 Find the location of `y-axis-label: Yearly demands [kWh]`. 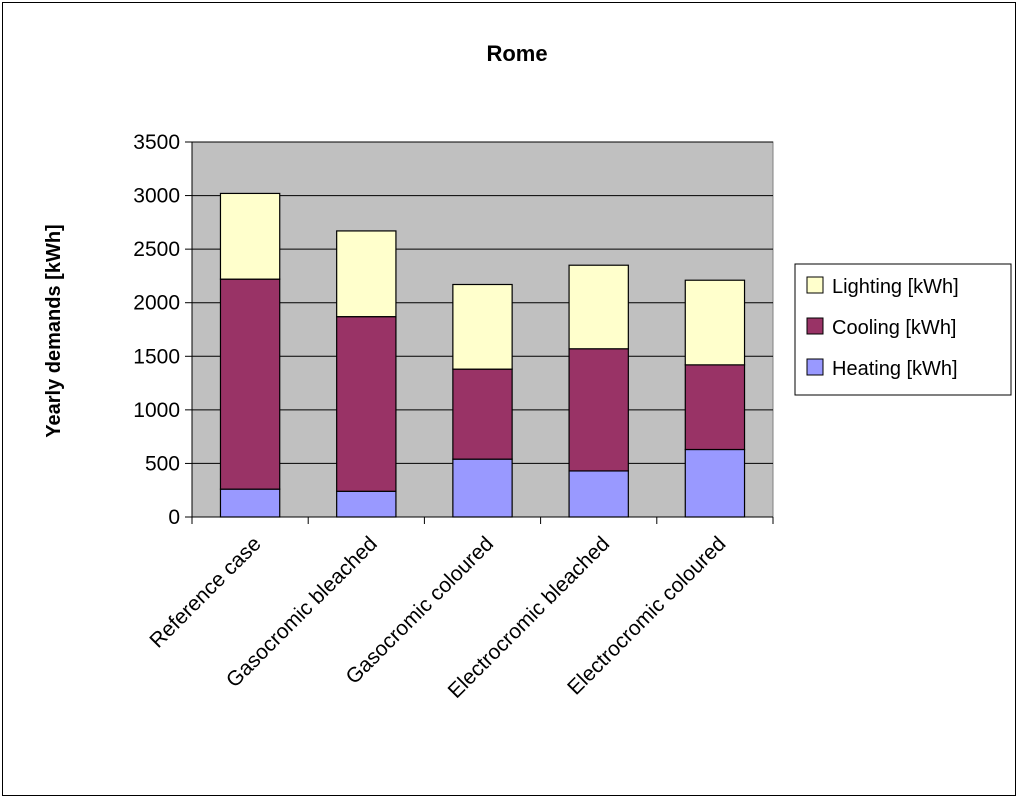

y-axis-label: Yearly demands [kWh] is located at coordinates (54, 330).